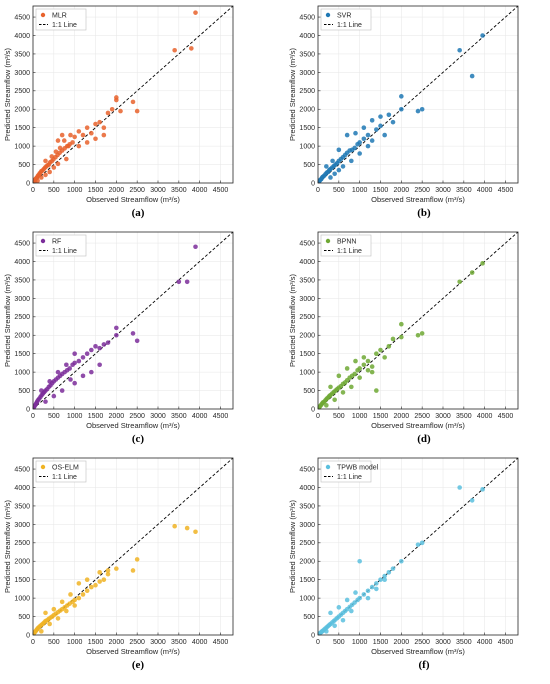 This screenshot has width=550, height=684. I want to click on legend: SVR 1:1 Line, so click(346, 19).